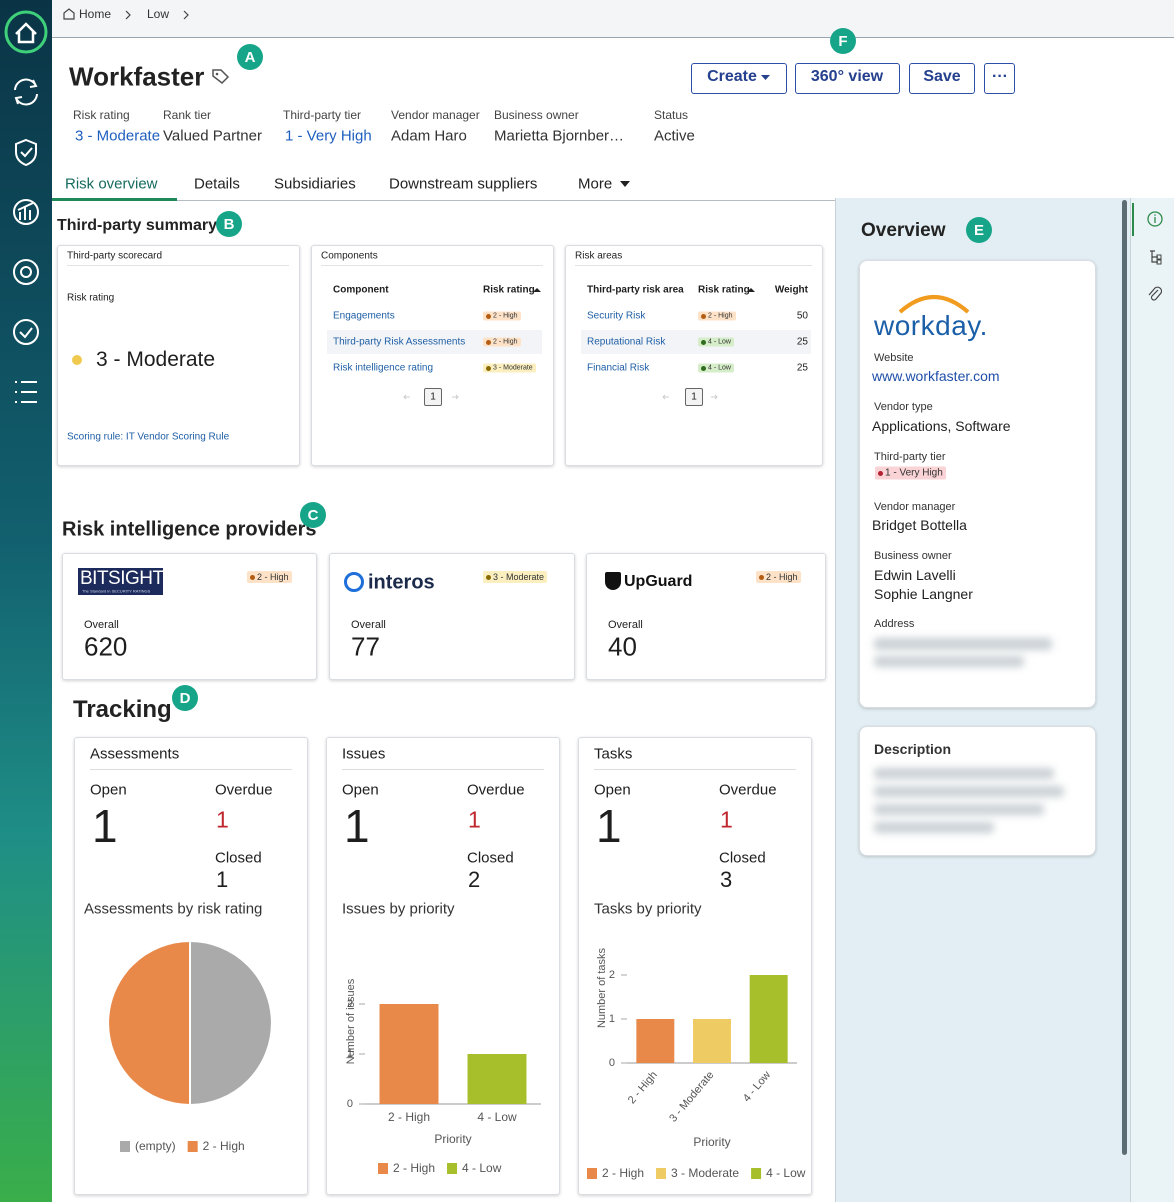 The width and height of the screenshot is (1174, 1202). What do you see at coordinates (217, 184) in the screenshot?
I see `tab: Details` at bounding box center [217, 184].